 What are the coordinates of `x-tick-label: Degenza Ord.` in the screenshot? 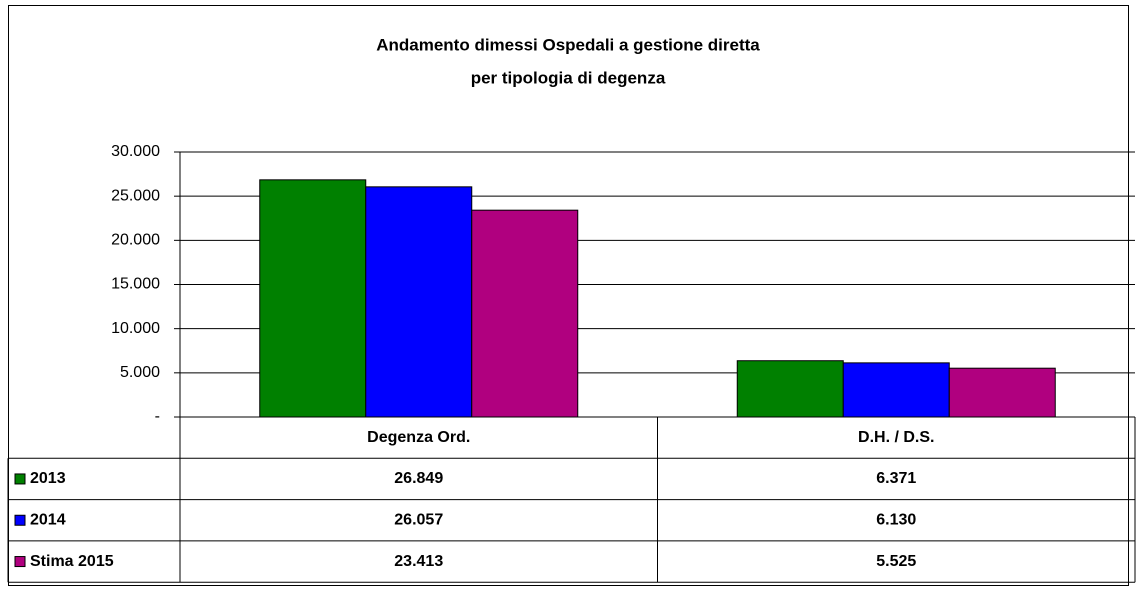 It's located at (418, 437).